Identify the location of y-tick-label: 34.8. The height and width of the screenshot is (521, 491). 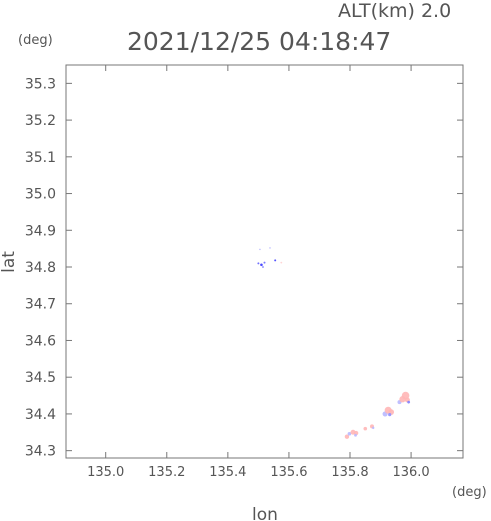
(40, 268).